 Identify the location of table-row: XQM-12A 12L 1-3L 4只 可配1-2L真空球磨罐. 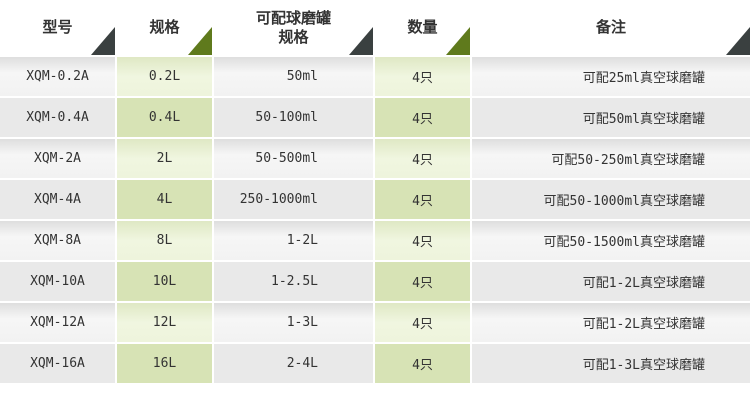
(375, 322).